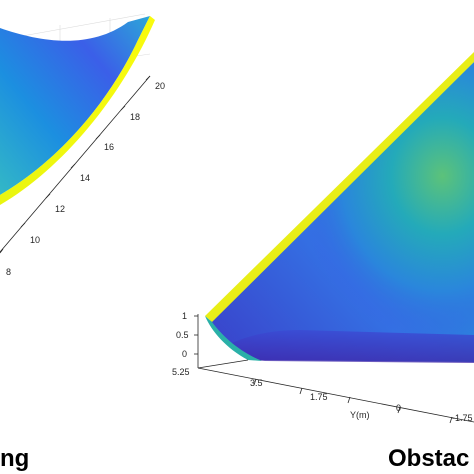 Image resolution: width=474 pixels, height=474 pixels. What do you see at coordinates (14, 458) in the screenshot?
I see `left-caption: ng` at bounding box center [14, 458].